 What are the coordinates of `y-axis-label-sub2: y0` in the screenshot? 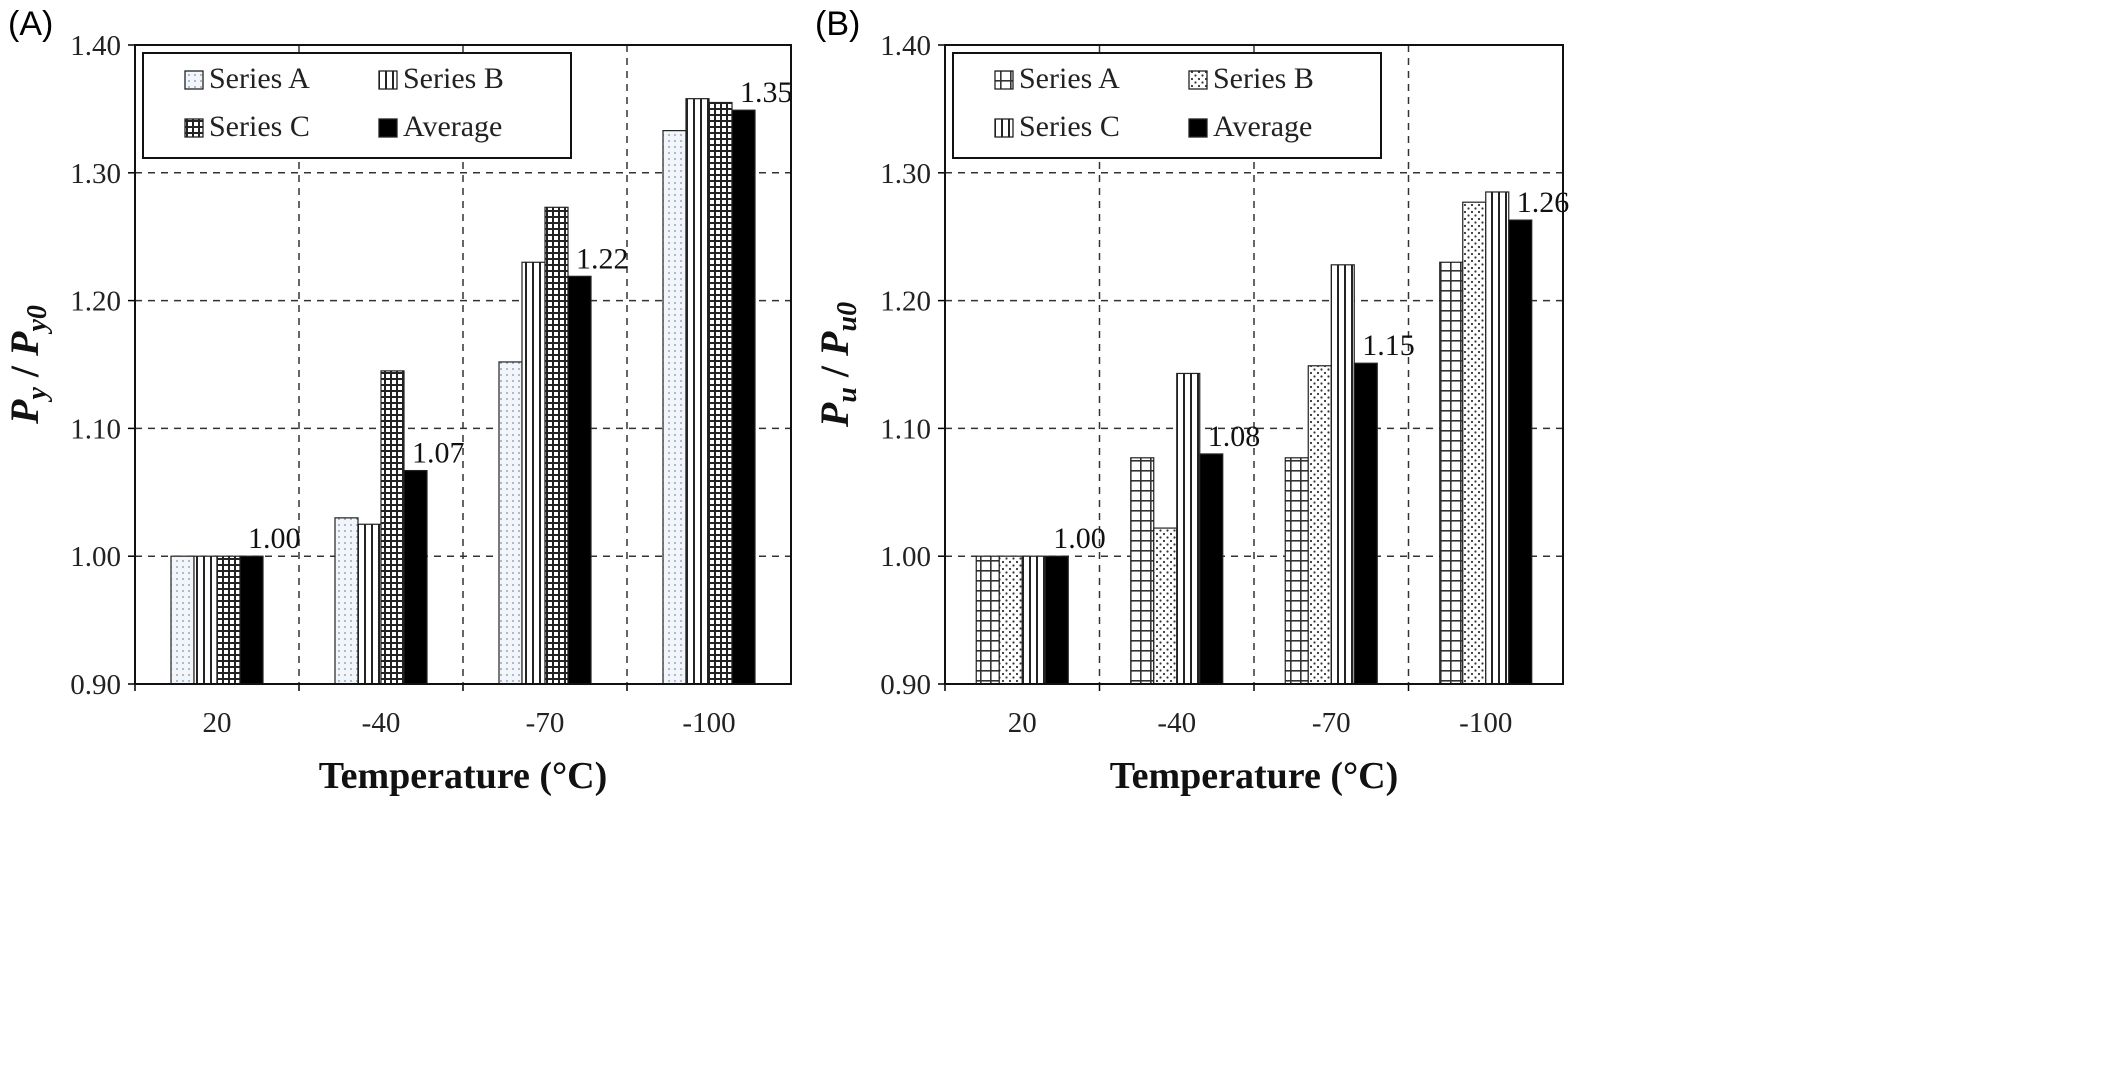 It's located at (37, 319).